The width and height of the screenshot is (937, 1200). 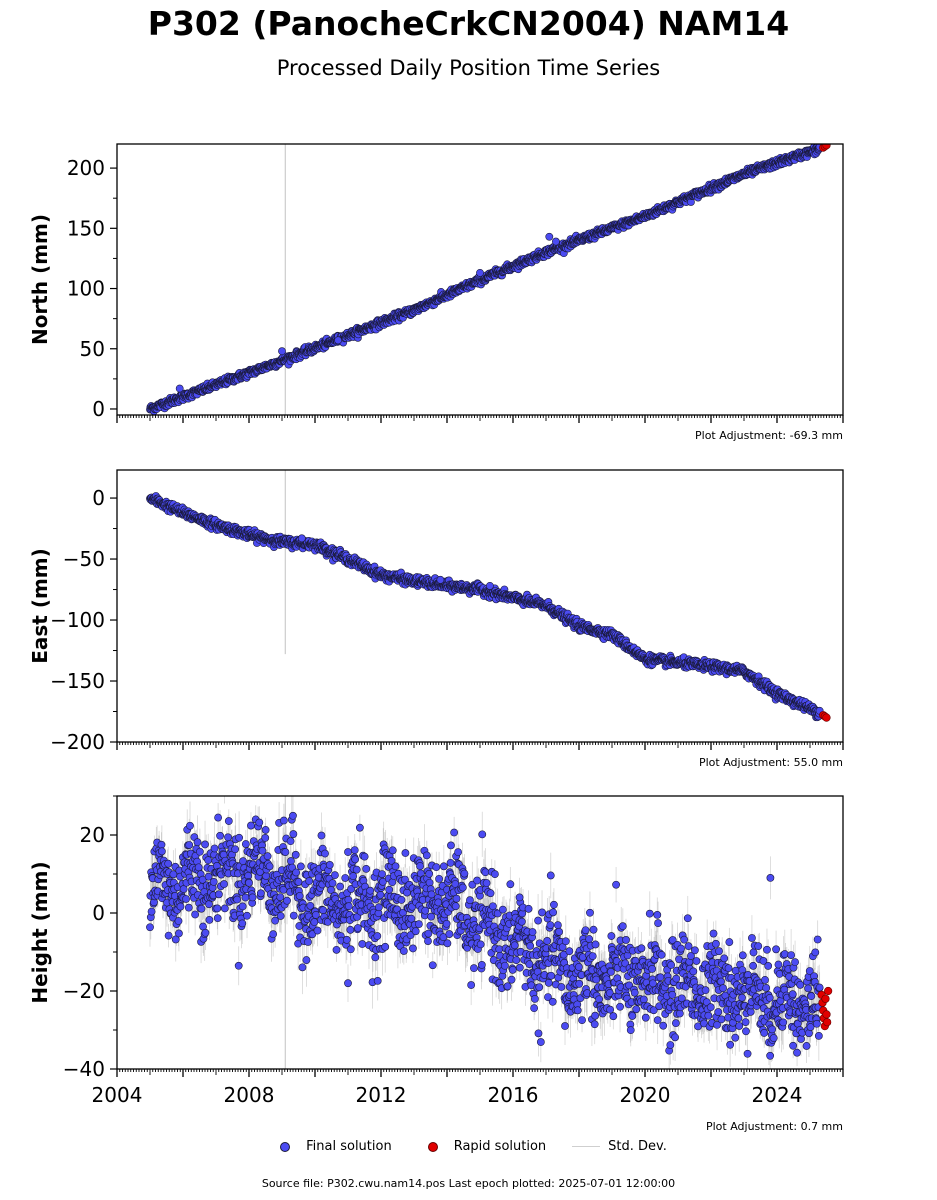 I want to click on chart-title: P302 (PanocheCrkCN2004) NAM14, so click(x=468, y=23).